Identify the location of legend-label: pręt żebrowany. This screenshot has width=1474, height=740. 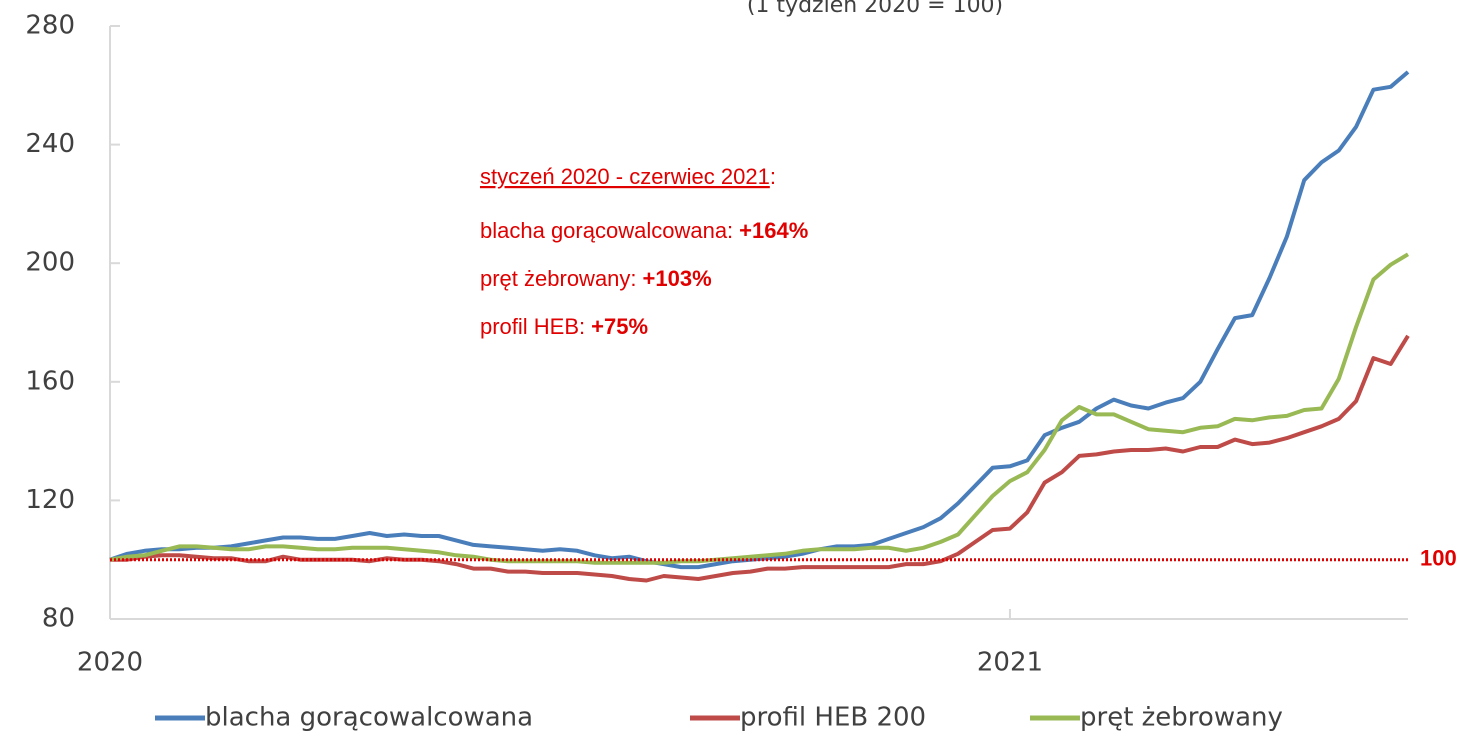
(1181, 718).